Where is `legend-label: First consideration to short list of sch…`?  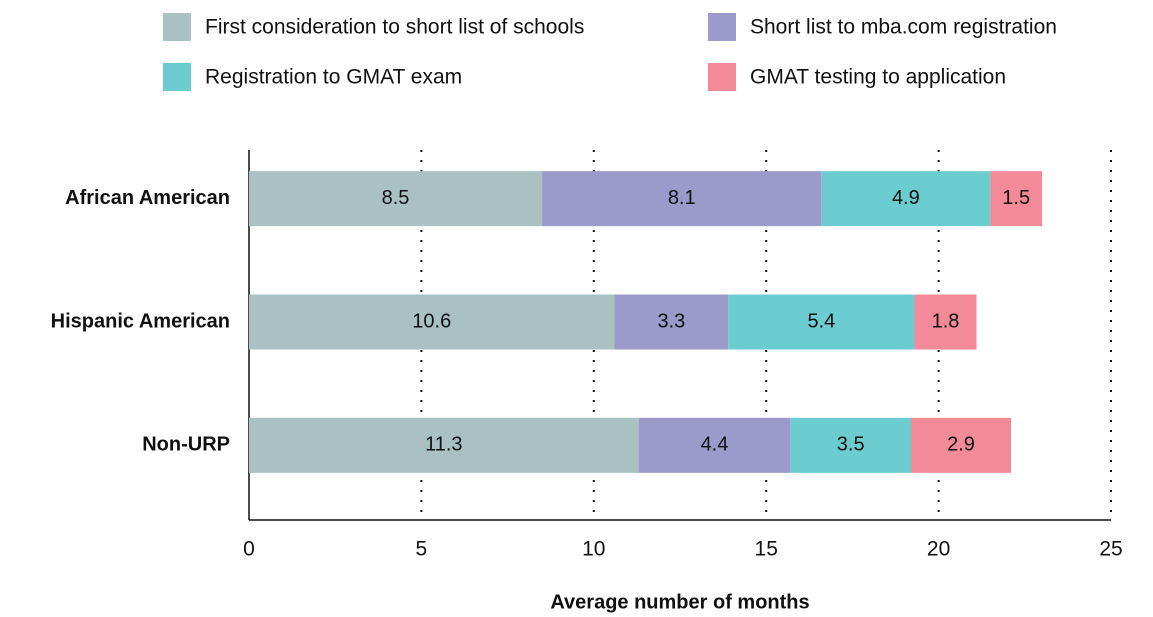
legend-label: First consideration to short list of sch… is located at coordinates (394, 27).